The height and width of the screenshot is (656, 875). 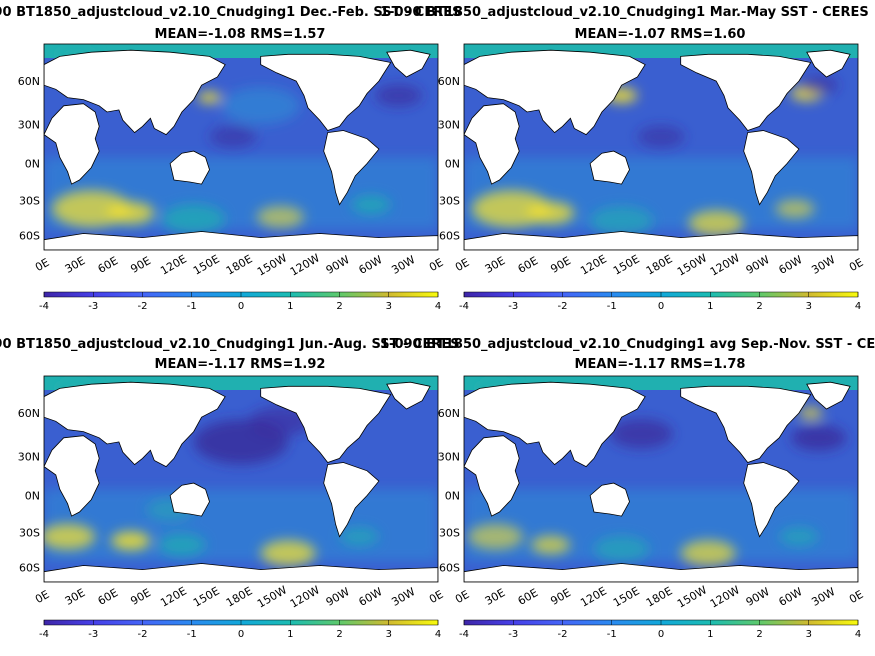 What do you see at coordinates (660, 34) in the screenshot?
I see `panel-stats: MEAN=-1.07 RMS=1.60` at bounding box center [660, 34].